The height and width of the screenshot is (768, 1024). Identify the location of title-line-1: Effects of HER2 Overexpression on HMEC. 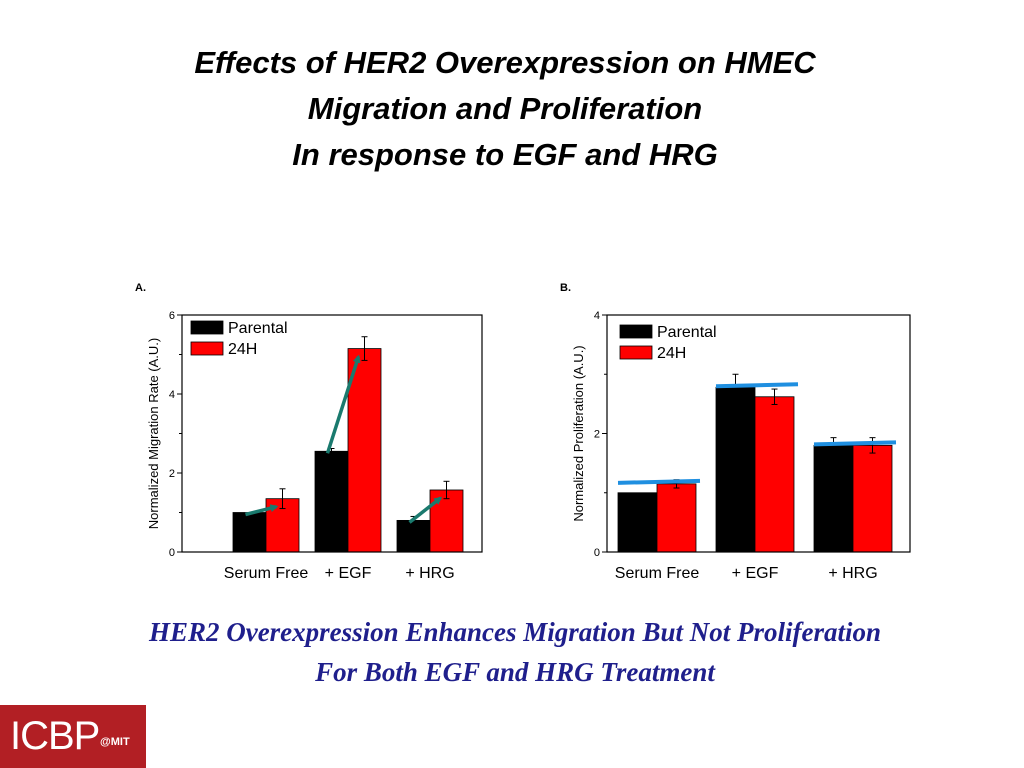
(505, 62).